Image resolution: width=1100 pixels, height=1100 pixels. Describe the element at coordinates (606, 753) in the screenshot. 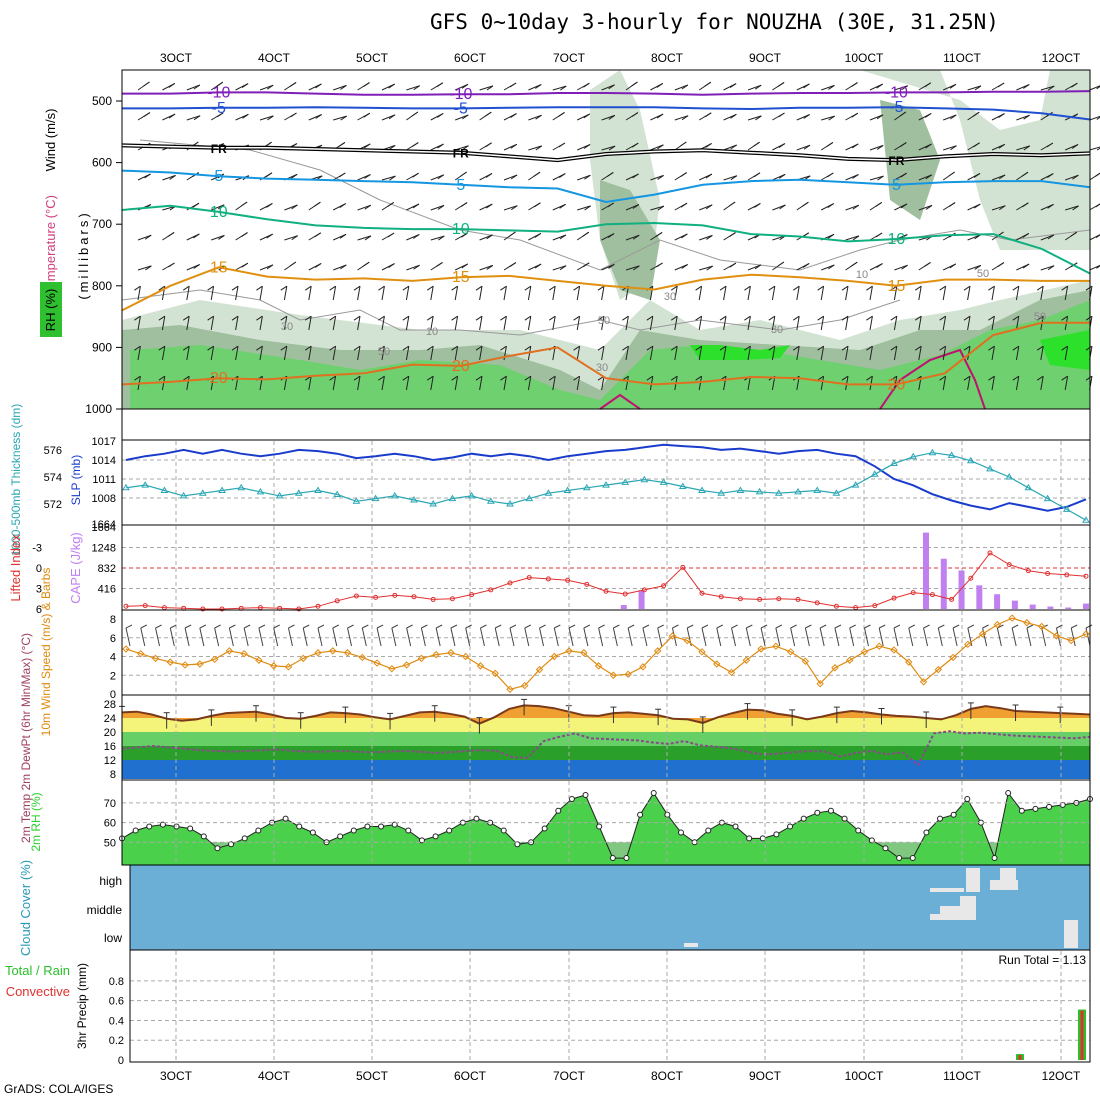

I see `dew-band-dark` at that location.